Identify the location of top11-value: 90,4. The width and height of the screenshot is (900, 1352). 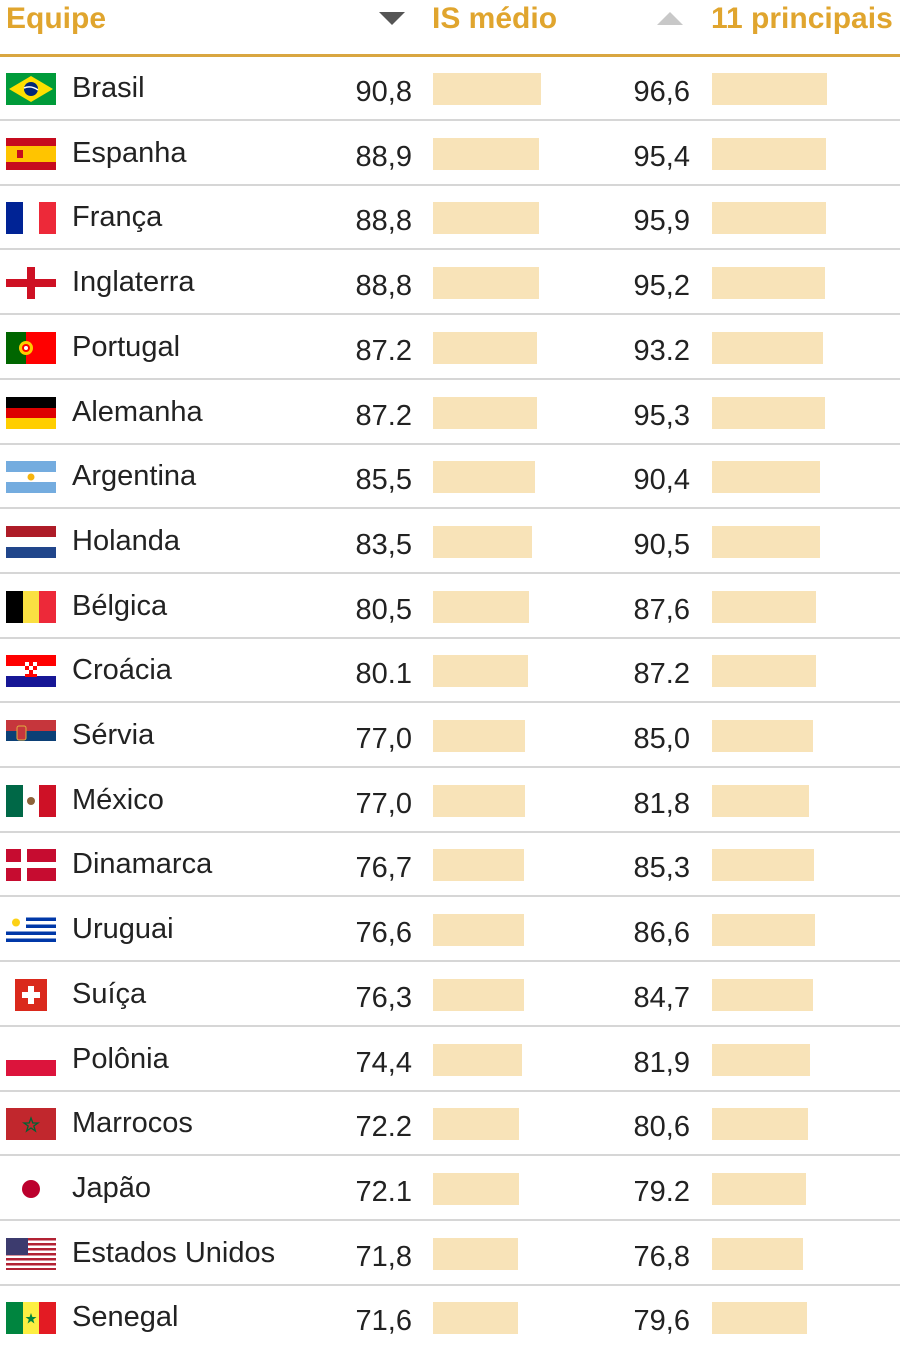
(661, 480).